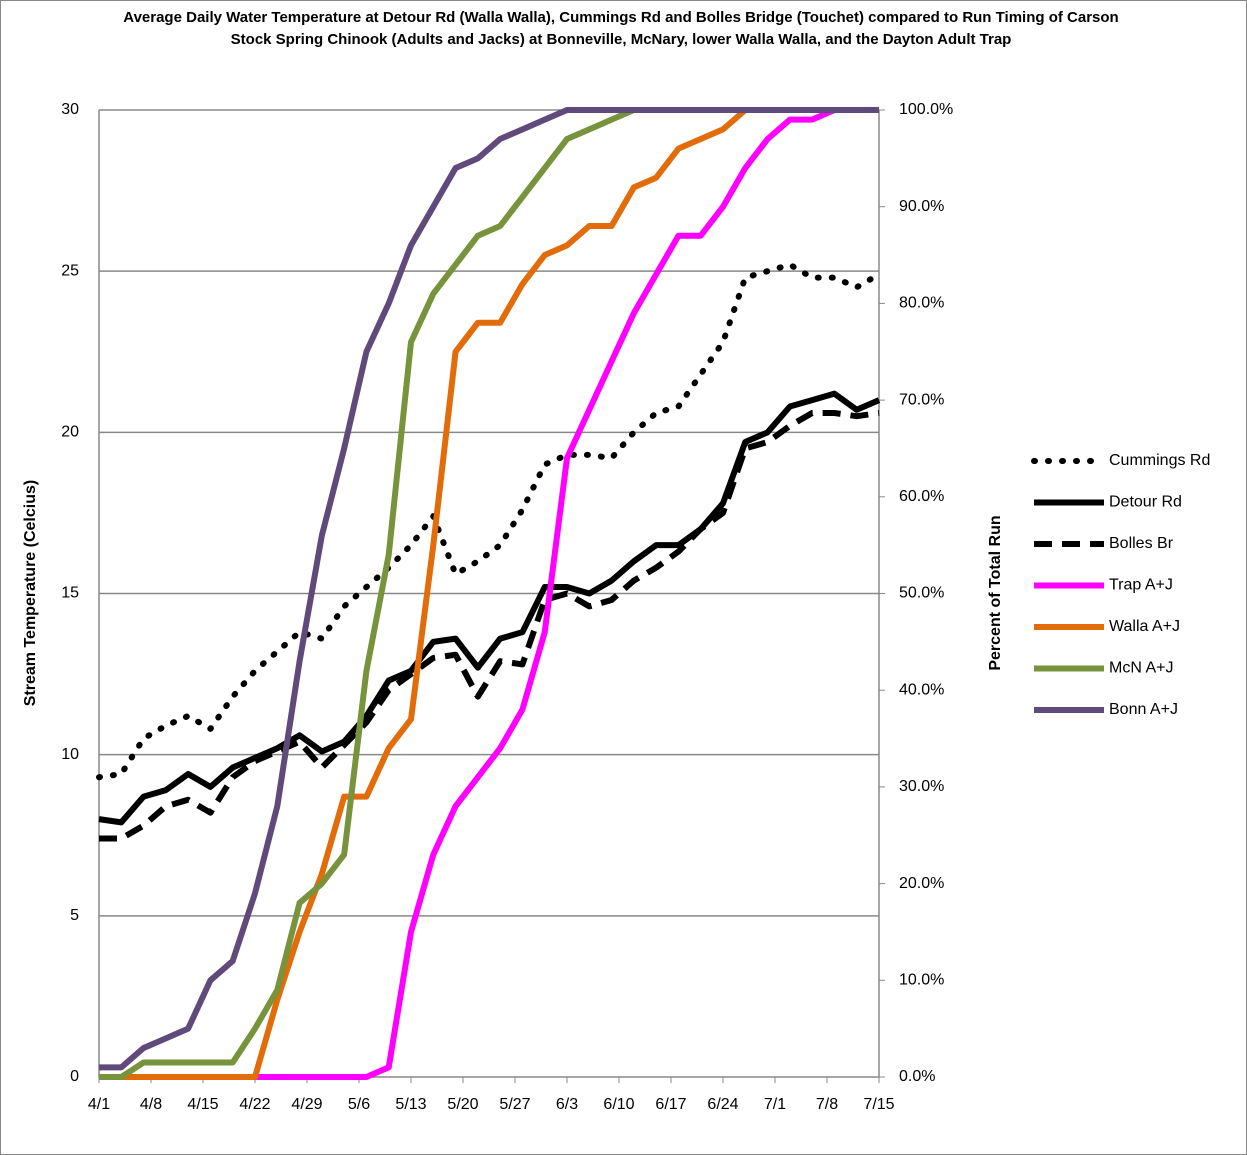 This screenshot has width=1247, height=1155. I want to click on y-tick-label: 10, so click(70, 754).